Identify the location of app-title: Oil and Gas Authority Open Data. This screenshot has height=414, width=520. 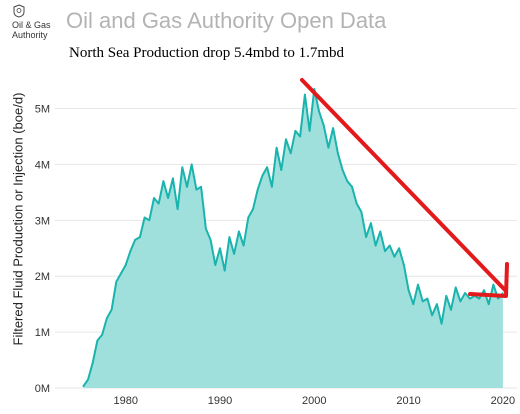
(226, 20).